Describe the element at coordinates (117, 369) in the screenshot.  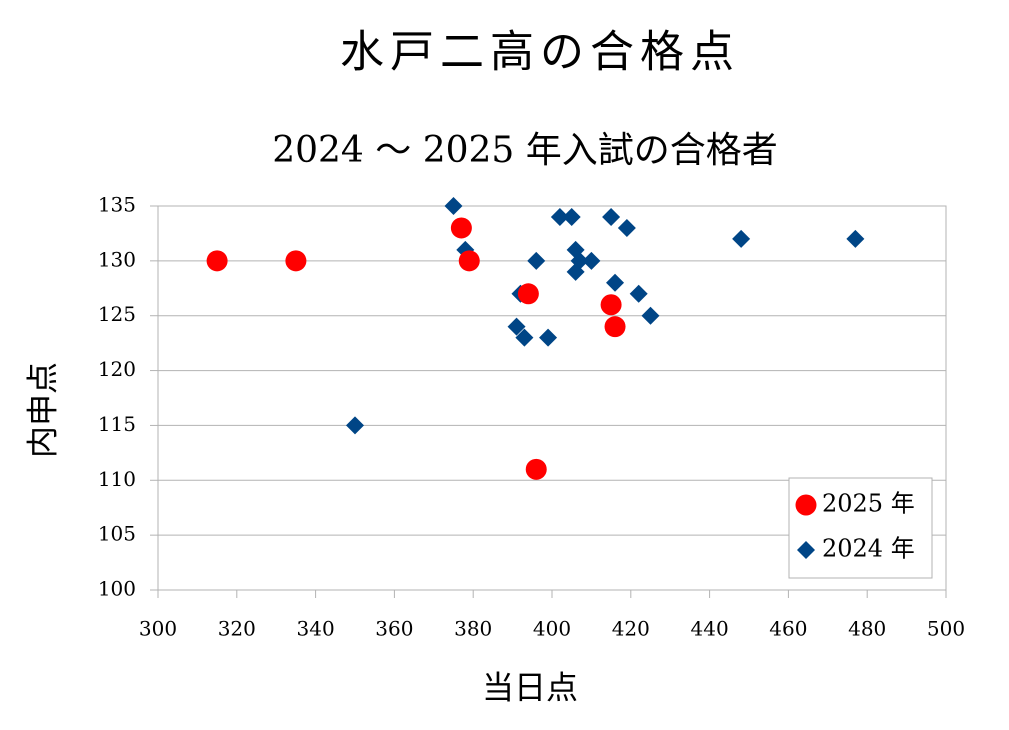
I see `y-tick-label: 120` at that location.